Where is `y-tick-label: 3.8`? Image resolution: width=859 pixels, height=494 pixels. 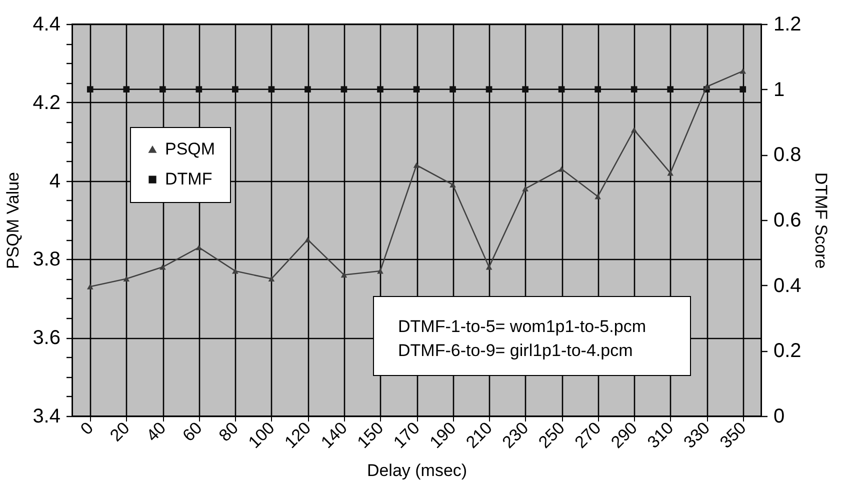
y-tick-label: 3.8 is located at coordinates (46, 259).